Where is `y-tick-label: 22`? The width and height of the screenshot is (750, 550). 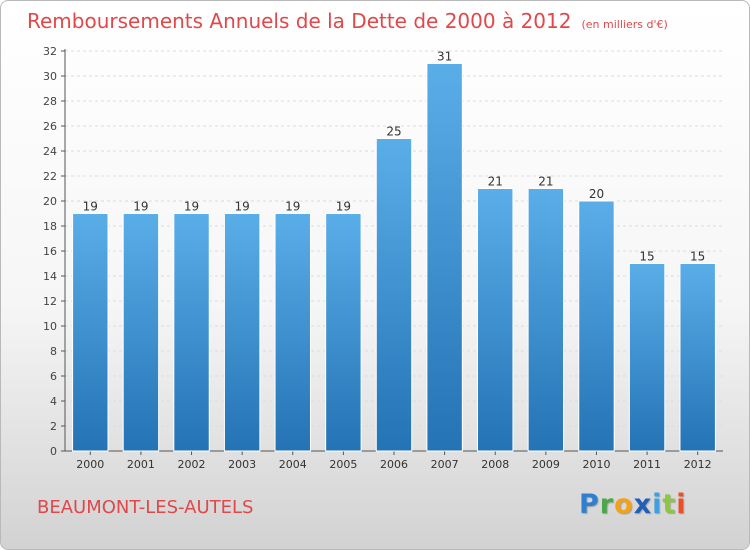 y-tick-label: 22 is located at coordinates (50, 176).